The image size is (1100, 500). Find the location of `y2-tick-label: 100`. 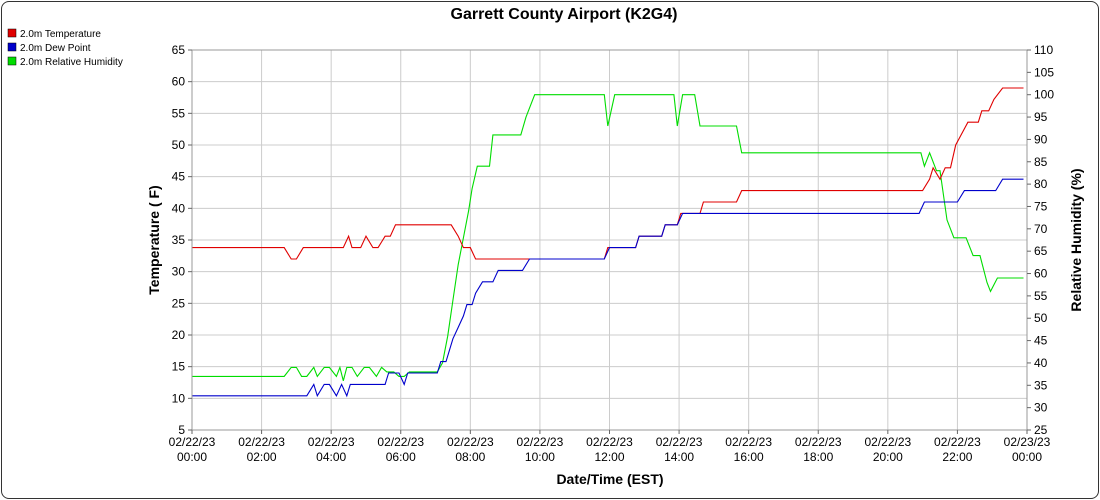

y2-tick-label: 100 is located at coordinates (1044, 95).